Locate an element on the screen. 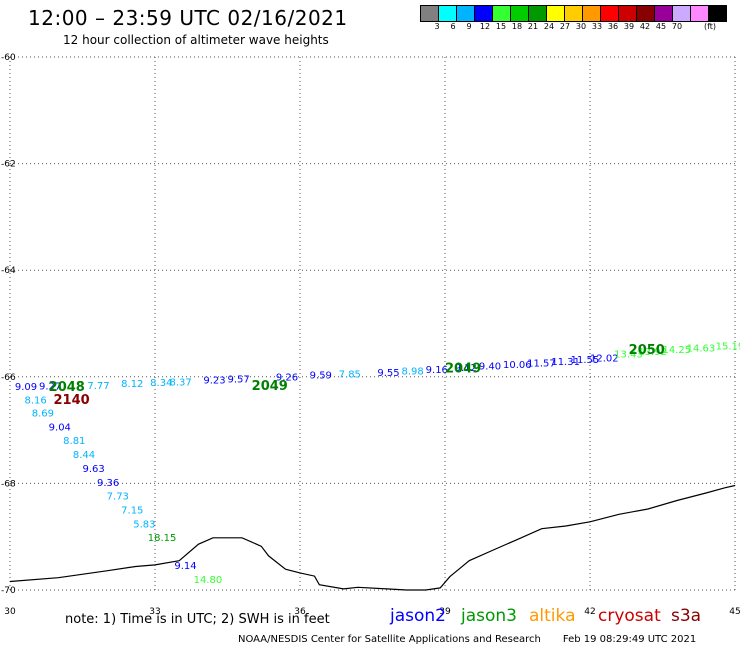  satellite-legend-item: cryosat is located at coordinates (629, 616).